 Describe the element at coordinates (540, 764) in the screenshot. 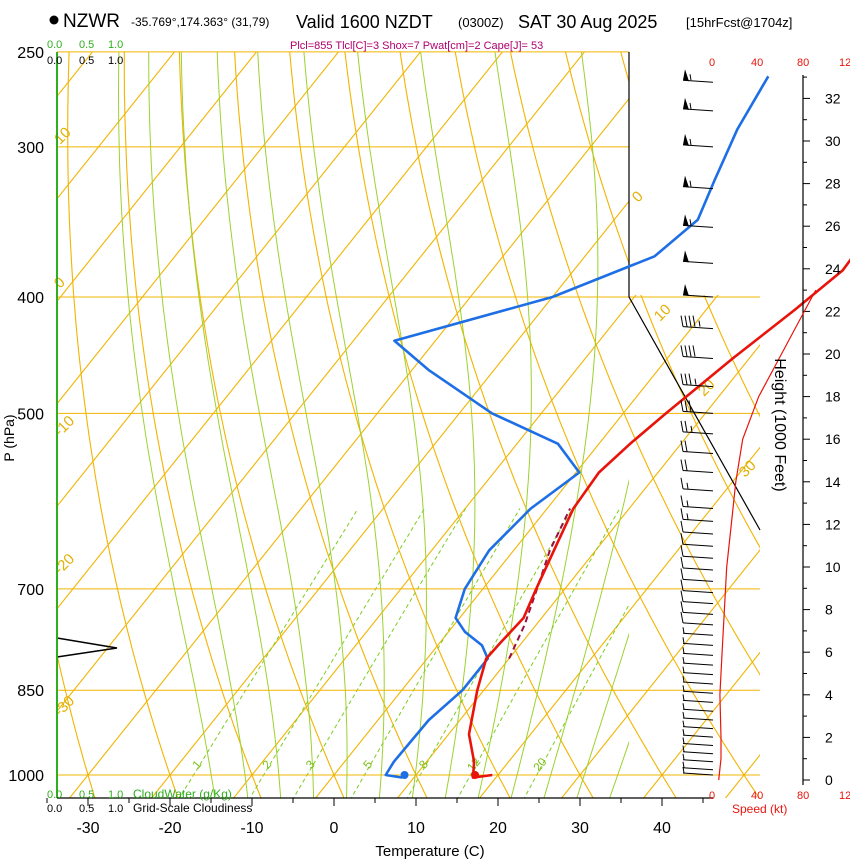

I see `mixing-ratio-label: 20` at that location.